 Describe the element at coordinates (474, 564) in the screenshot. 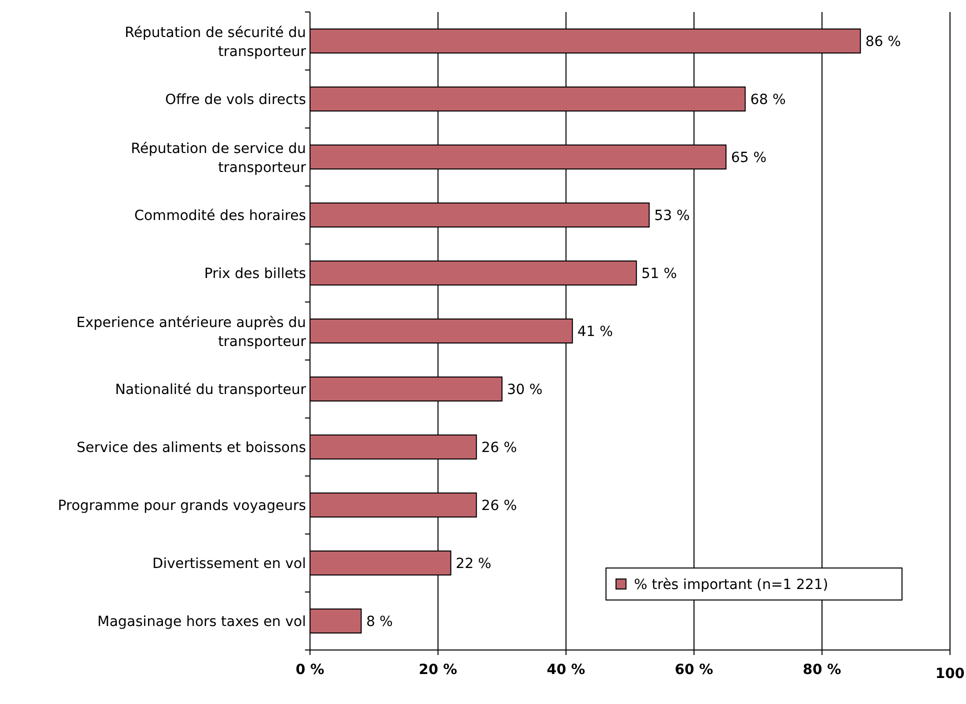

I see `data-label: 22 %` at that location.